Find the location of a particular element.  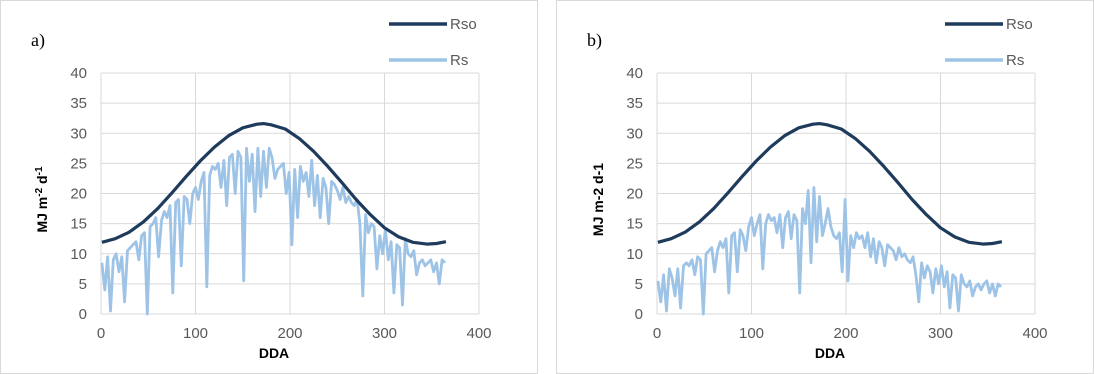

y-axis-label-part: d is located at coordinates (42, 181).